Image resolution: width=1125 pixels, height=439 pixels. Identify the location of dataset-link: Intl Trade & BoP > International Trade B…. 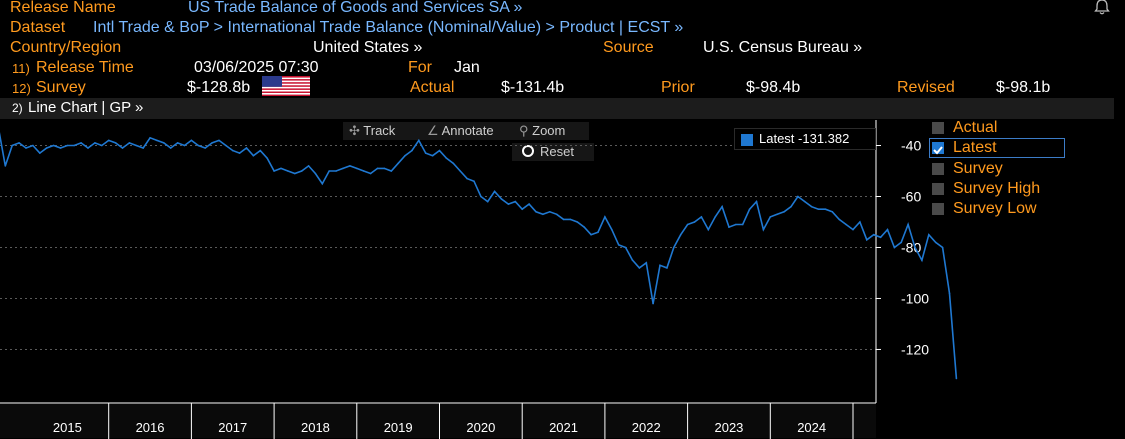
(388, 27).